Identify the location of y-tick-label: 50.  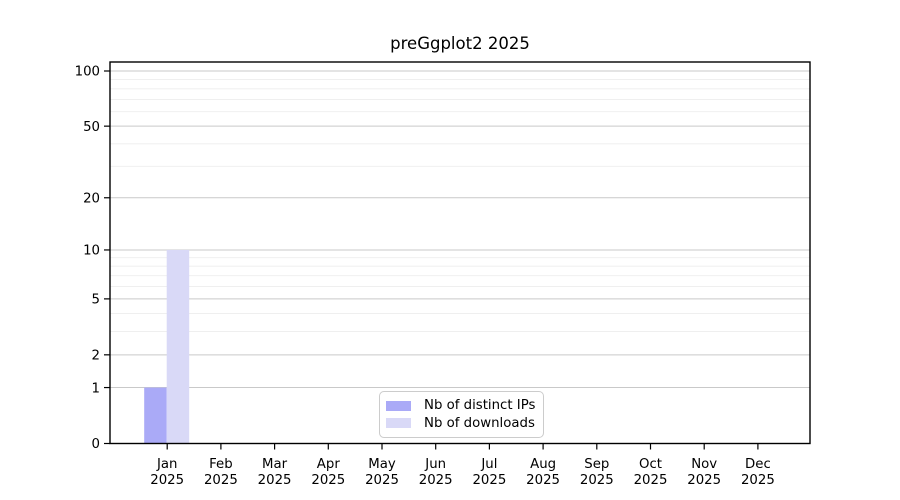
(91, 127).